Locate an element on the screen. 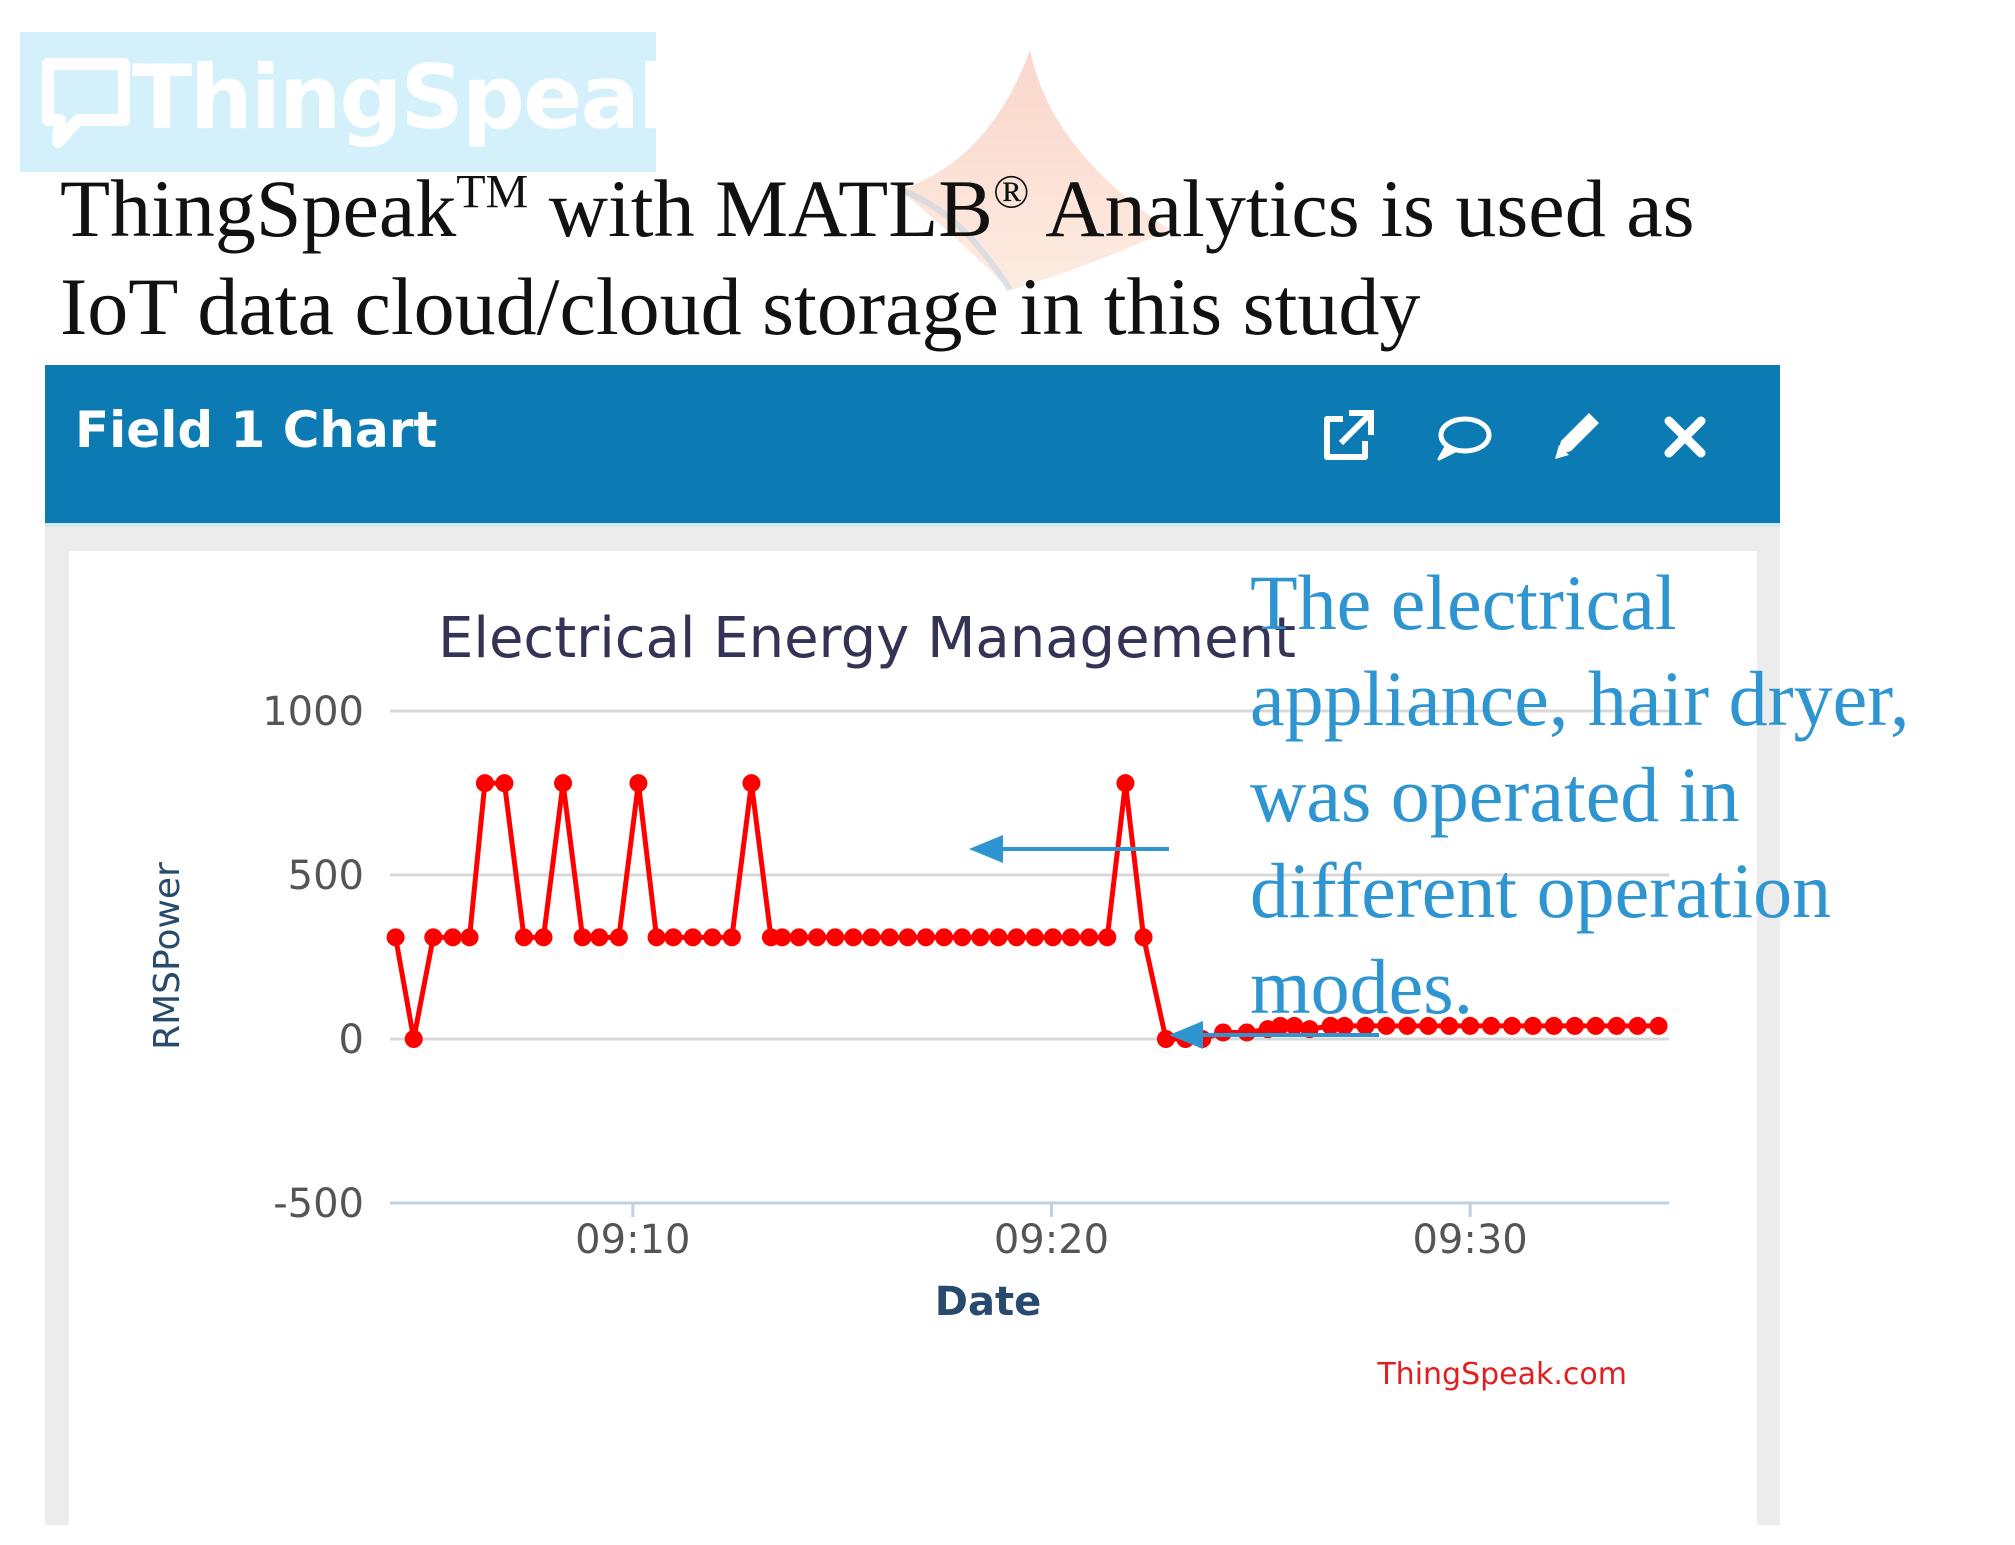 The image size is (2015, 1545). chart-title: Electrical Energy Management is located at coordinates (867, 638).